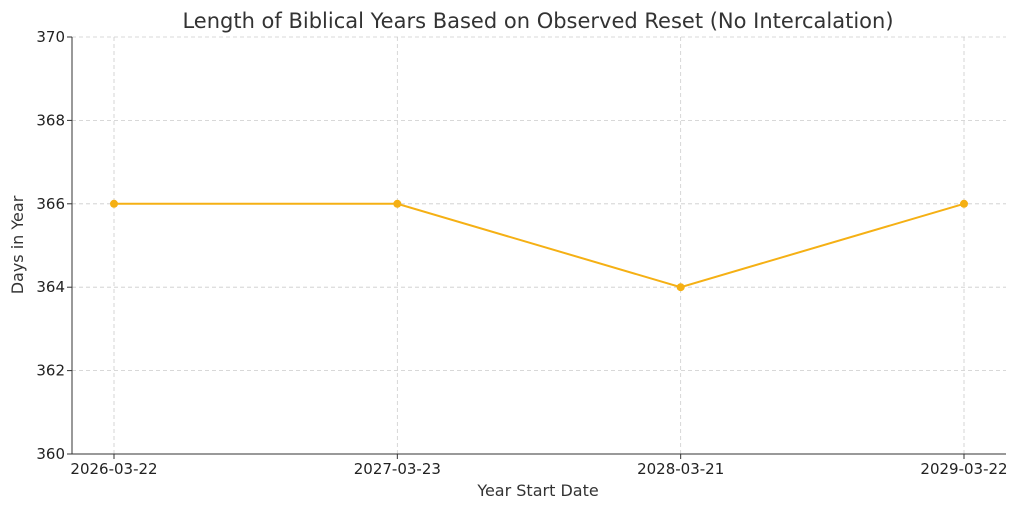  Describe the element at coordinates (537, 490) in the screenshot. I see `x-axis-label: Year Start Date` at that location.